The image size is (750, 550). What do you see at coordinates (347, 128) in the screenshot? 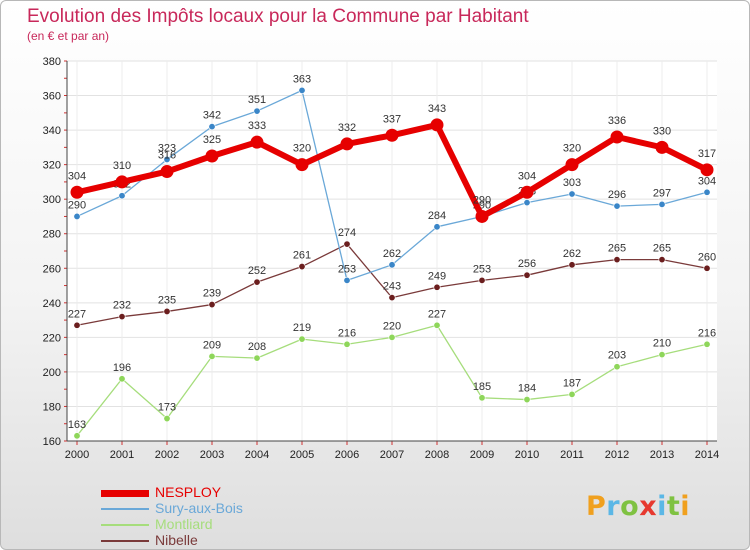
I see `data-label-nesploy: 332` at bounding box center [347, 128].